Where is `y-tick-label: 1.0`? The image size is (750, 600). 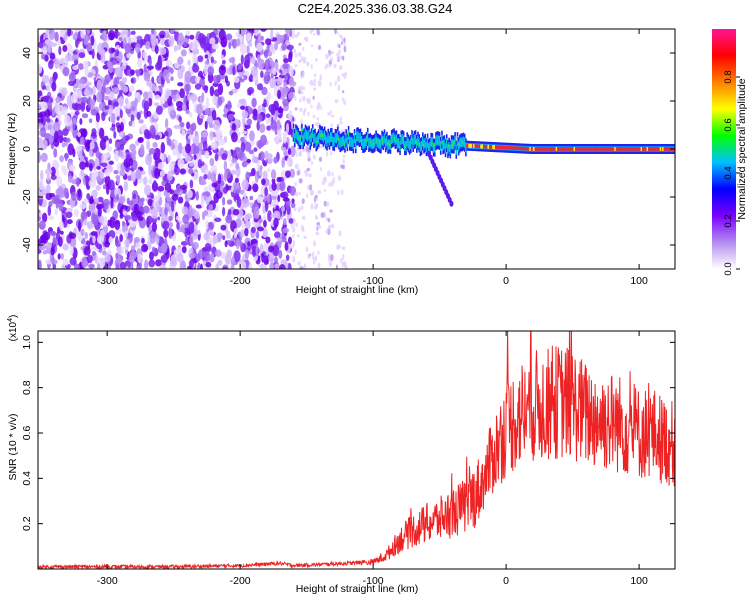
y-tick-label: 1.0 is located at coordinates (27, 342).